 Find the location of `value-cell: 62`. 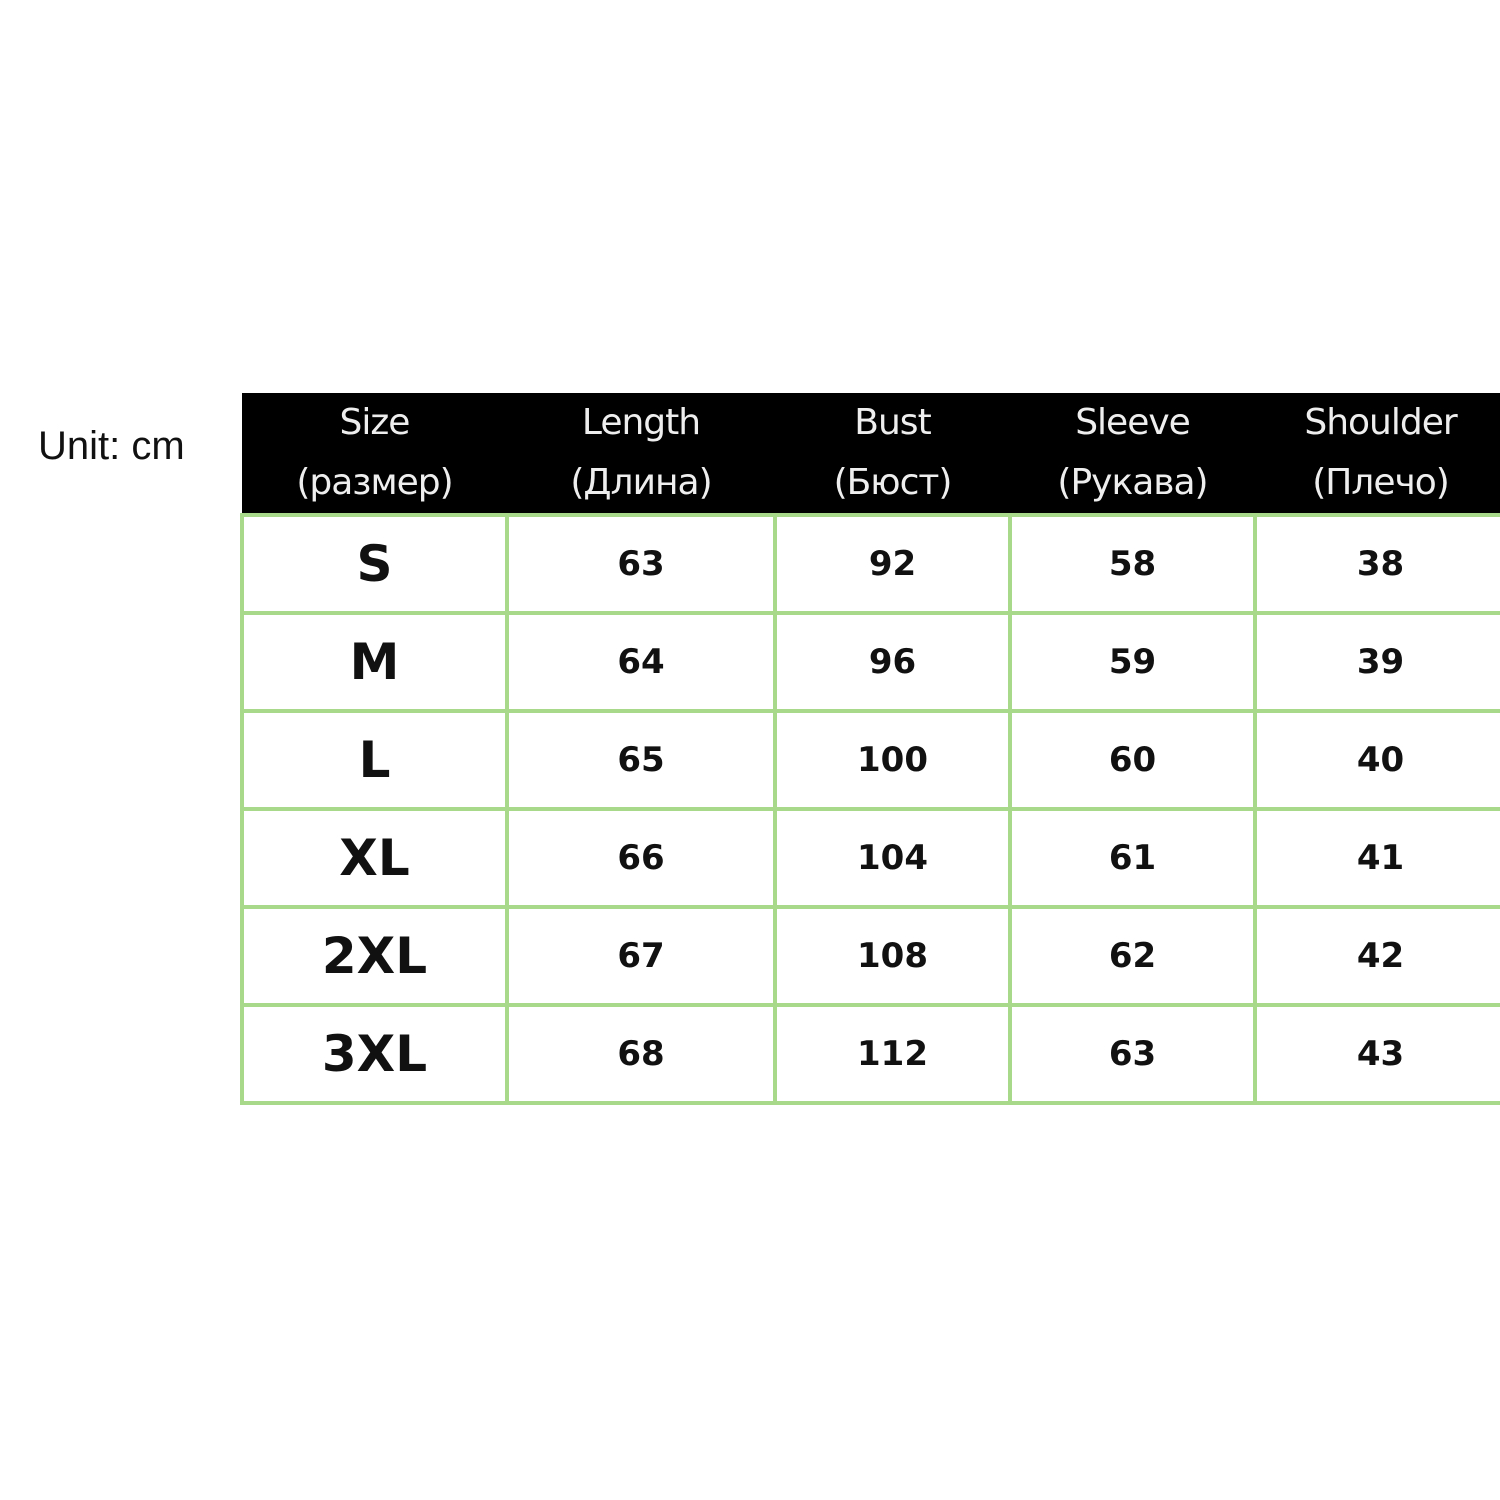

value-cell: 62 is located at coordinates (1132, 956).